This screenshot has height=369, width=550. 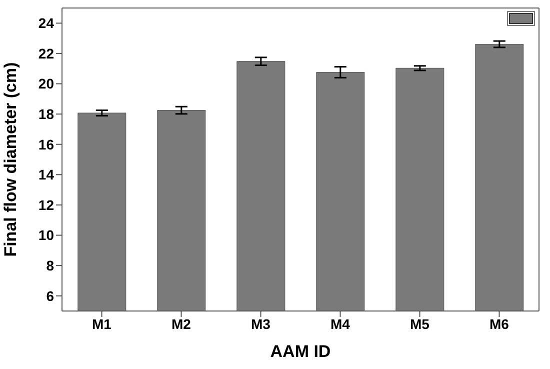 What do you see at coordinates (500, 324) in the screenshot?
I see `x-tick-label: M6` at bounding box center [500, 324].